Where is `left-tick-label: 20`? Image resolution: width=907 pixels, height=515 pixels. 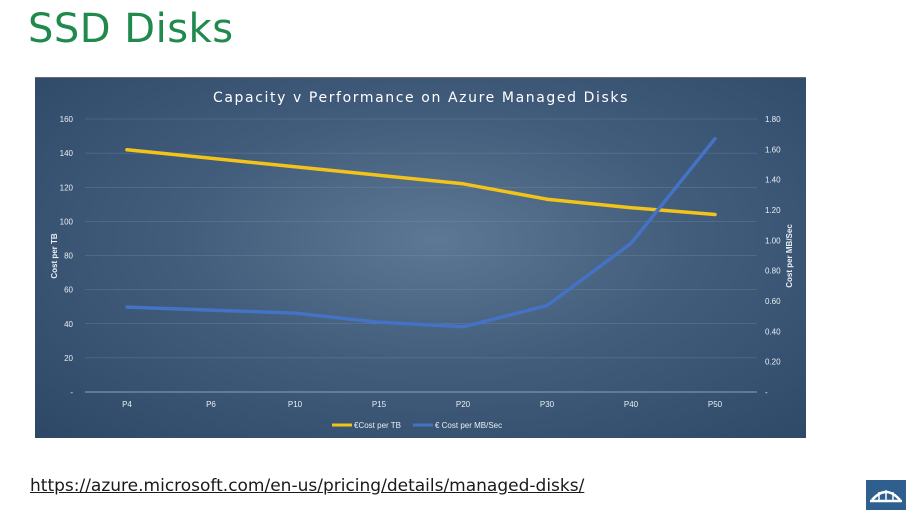
left-tick-label: 20 is located at coordinates (68, 358).